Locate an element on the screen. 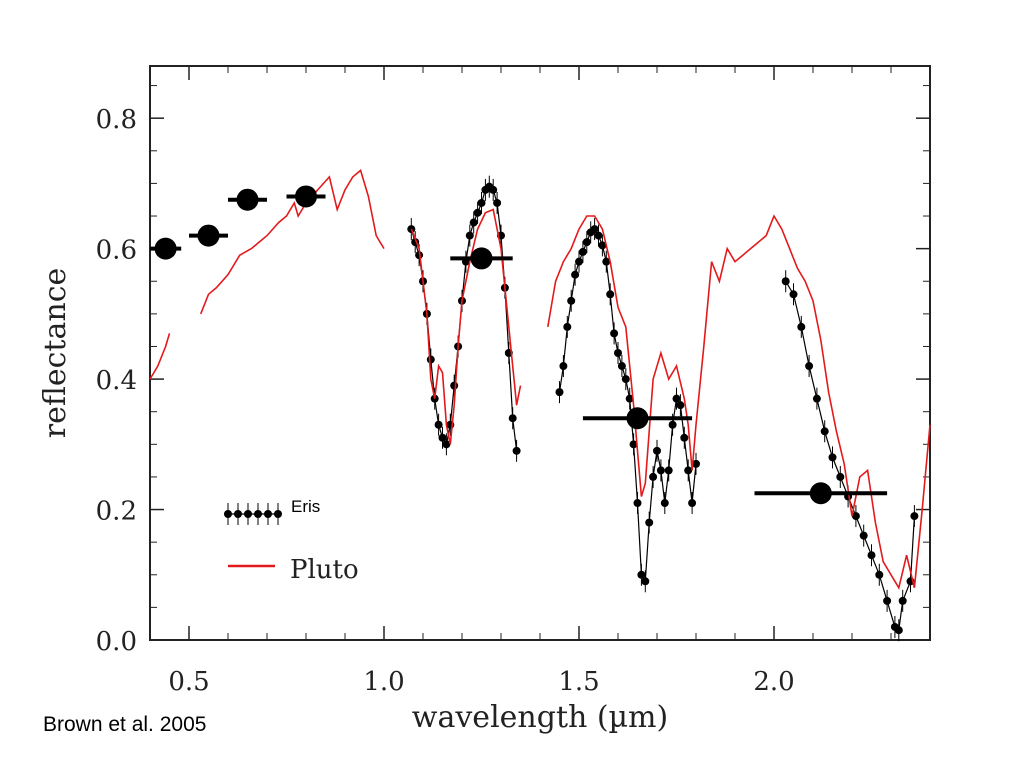 The image size is (1024, 768). legend-pluto-label: Pluto is located at coordinates (324, 570).